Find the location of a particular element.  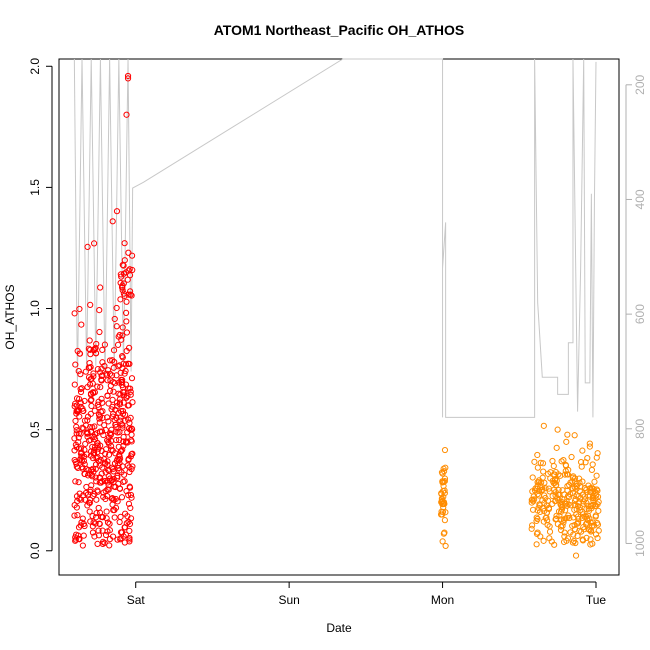

x-axis-label: Date is located at coordinates (339, 628).